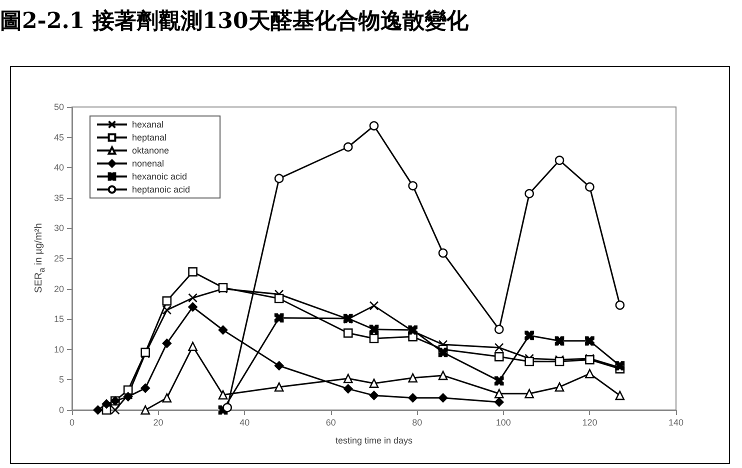 Image resolution: width=742 pixels, height=468 pixels. What do you see at coordinates (59, 167) in the screenshot?
I see `y-tick-label: 40` at bounding box center [59, 167].